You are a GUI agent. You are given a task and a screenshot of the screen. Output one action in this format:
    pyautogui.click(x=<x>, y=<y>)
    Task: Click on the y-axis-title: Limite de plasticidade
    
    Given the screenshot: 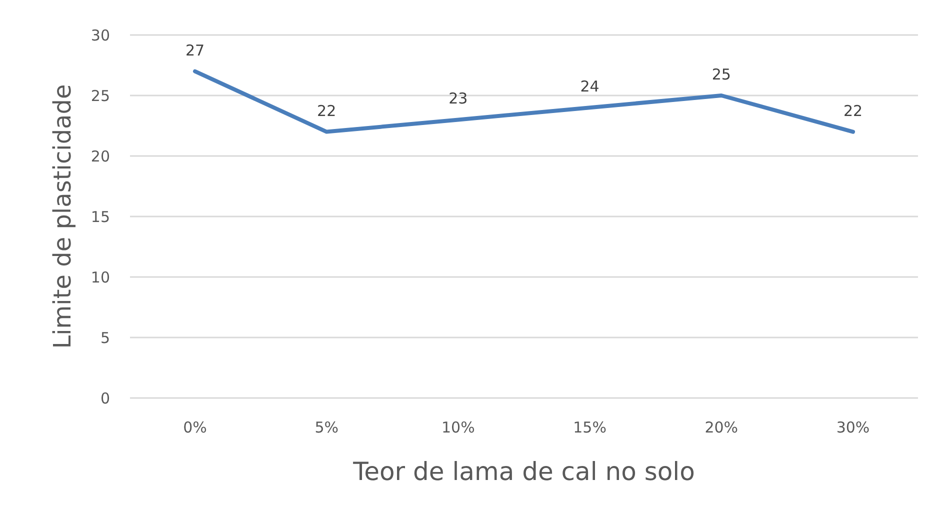 What is the action you would take?
    pyautogui.click(x=62, y=216)
    